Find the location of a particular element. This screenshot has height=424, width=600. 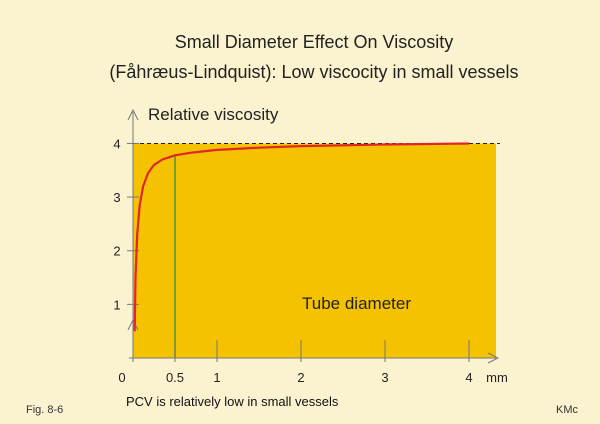

x-tick-label: 0 is located at coordinates (121, 377).